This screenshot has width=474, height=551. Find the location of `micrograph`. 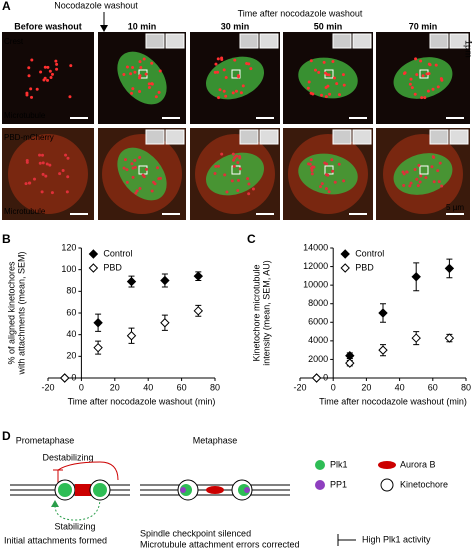

micrograph is located at coordinates (48, 78).